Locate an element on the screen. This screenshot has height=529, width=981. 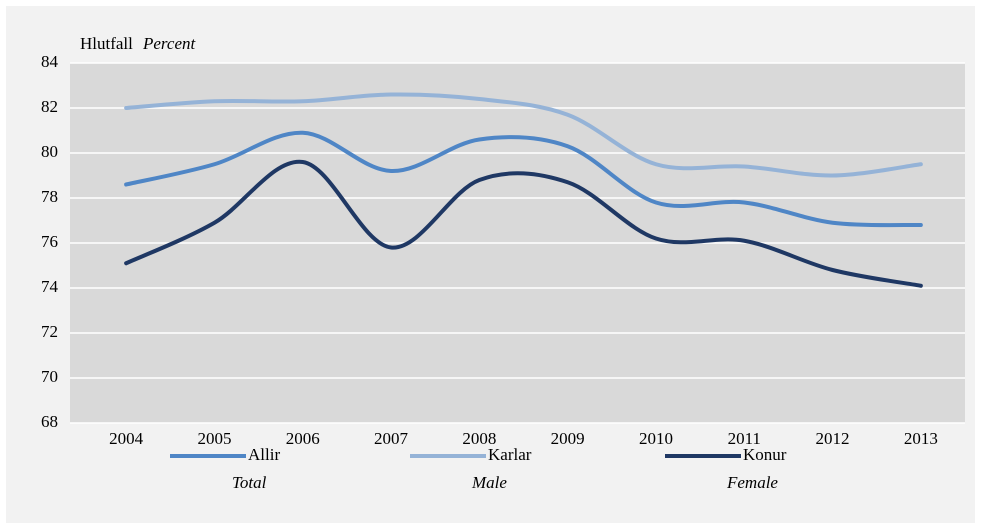
legend-label-en: Female is located at coordinates (752, 482).